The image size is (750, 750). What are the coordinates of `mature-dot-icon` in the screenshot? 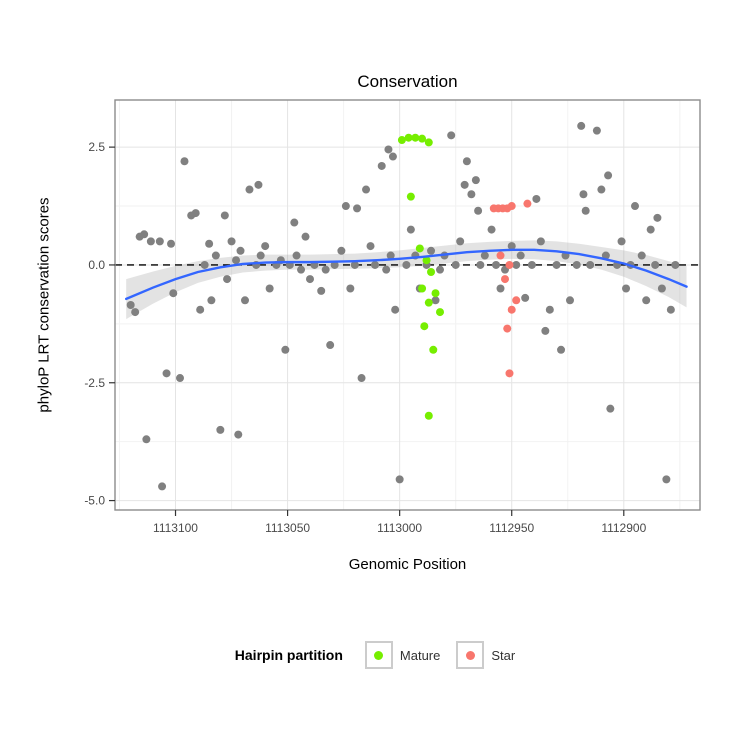 It's located at (379, 655).